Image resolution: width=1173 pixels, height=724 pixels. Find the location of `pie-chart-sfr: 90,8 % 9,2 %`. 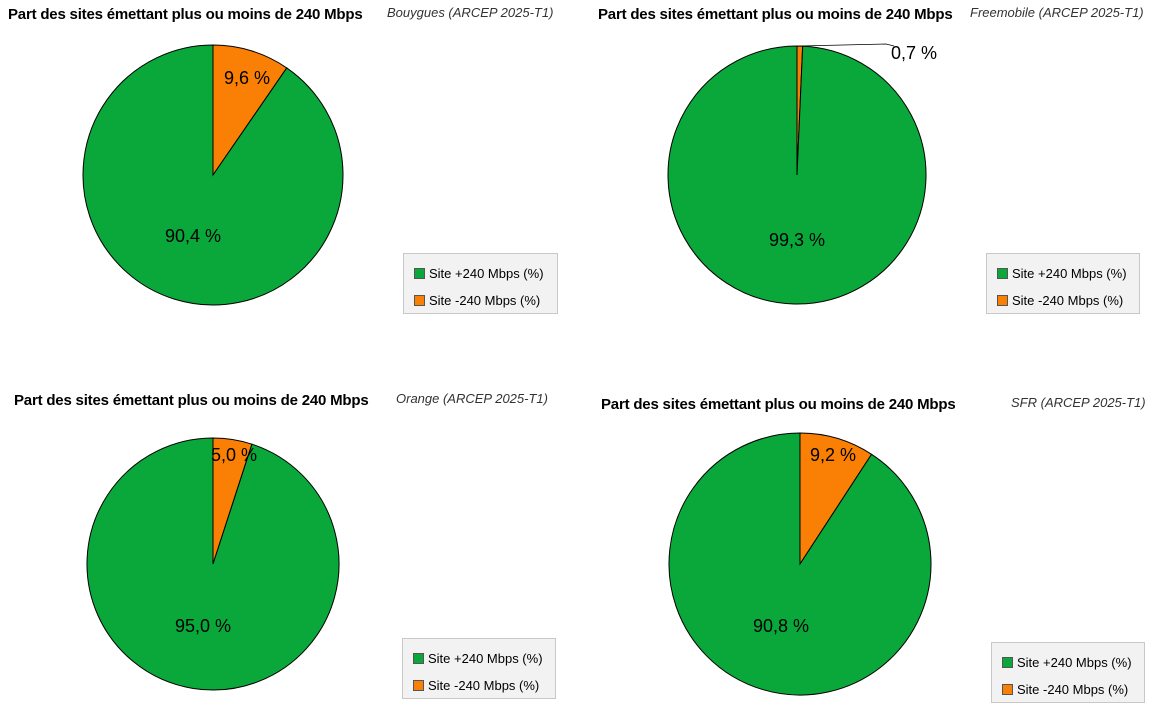

pie-chart-sfr: 90,8 % 9,2 % is located at coordinates (800, 564).